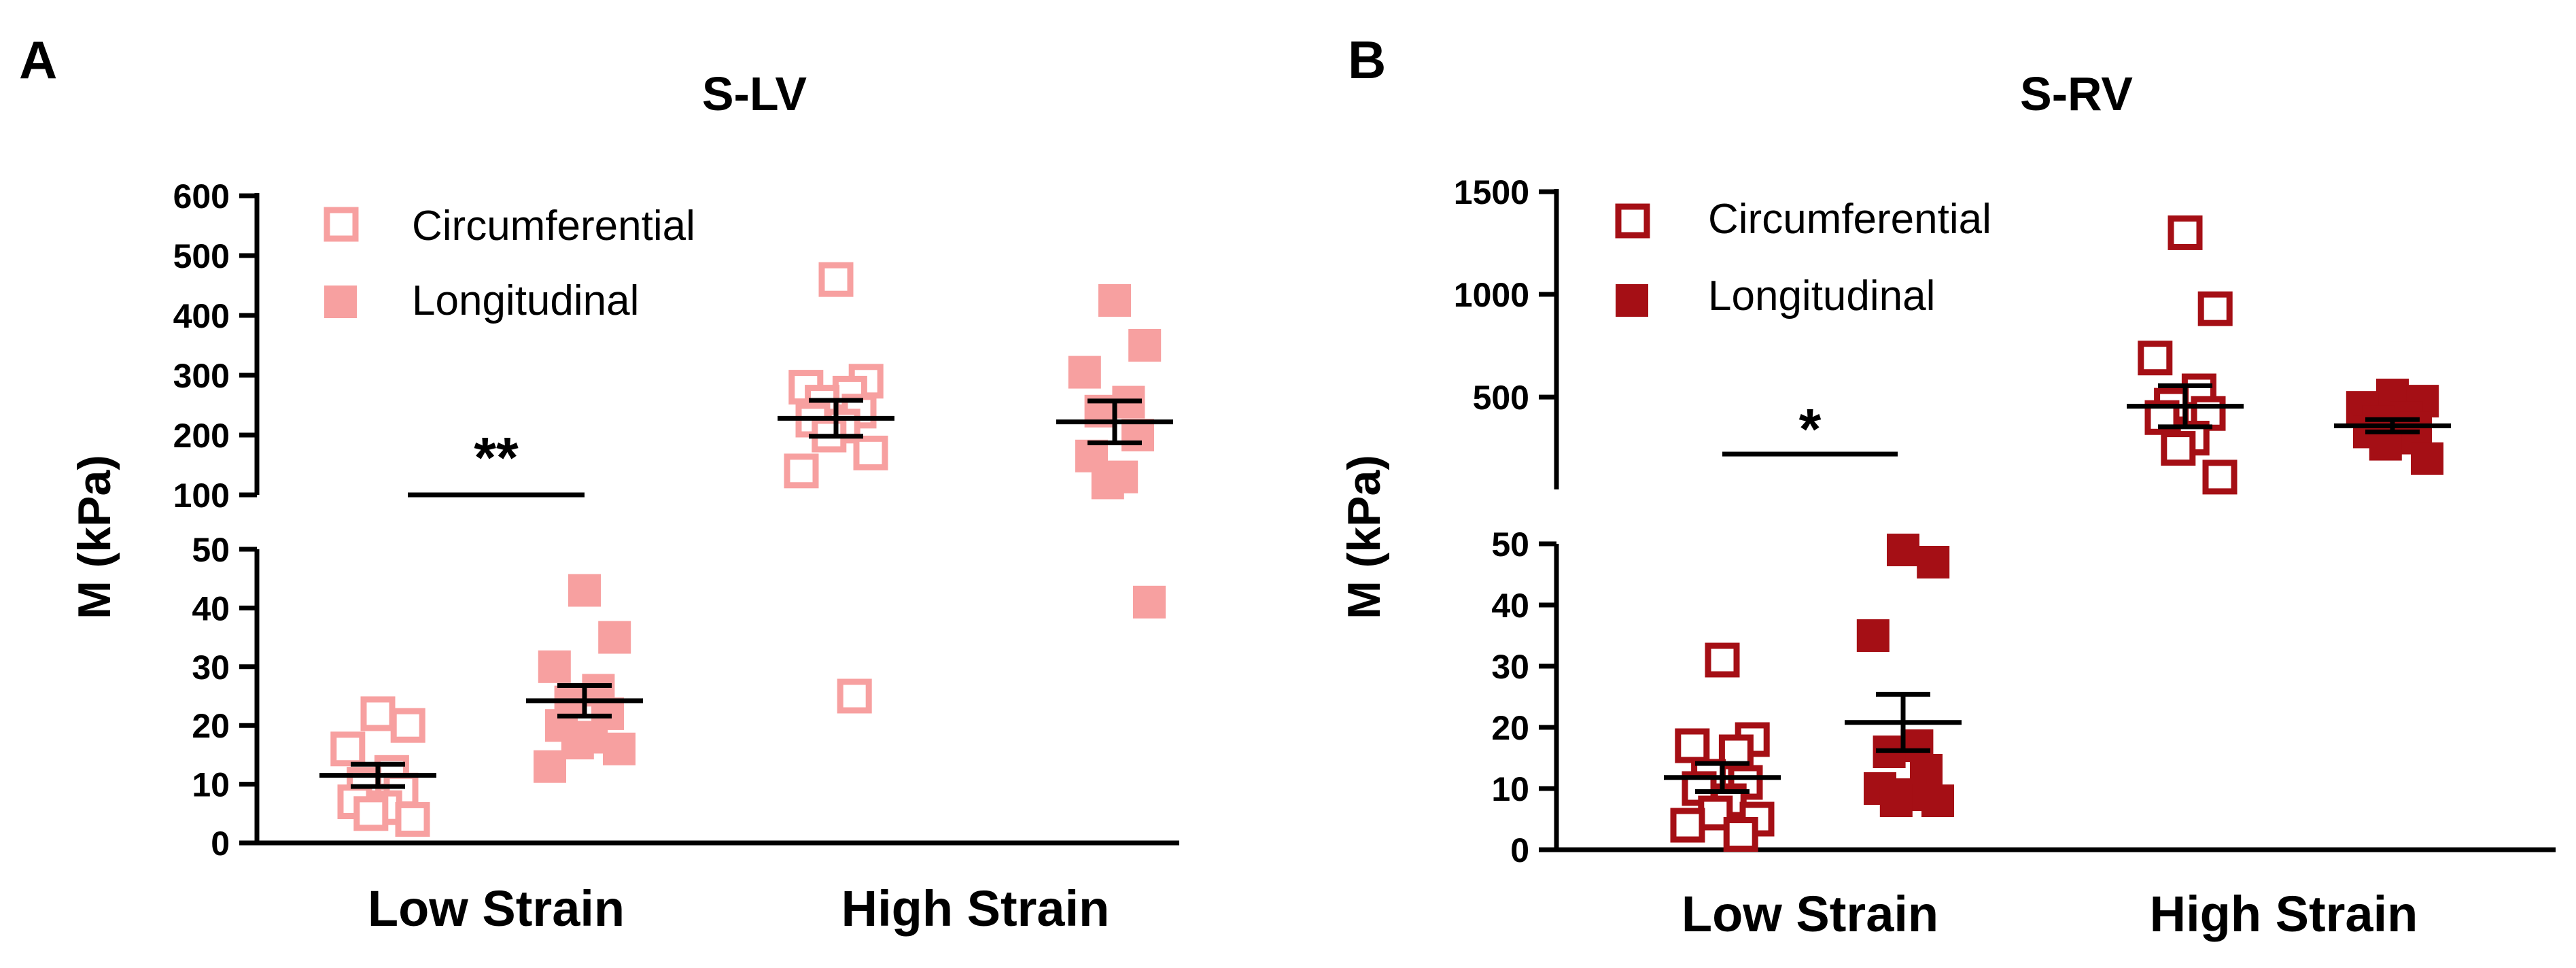 Image resolution: width=2576 pixels, height=968 pixels. I want to click on y-tick-label: 1000, so click(1491, 295).